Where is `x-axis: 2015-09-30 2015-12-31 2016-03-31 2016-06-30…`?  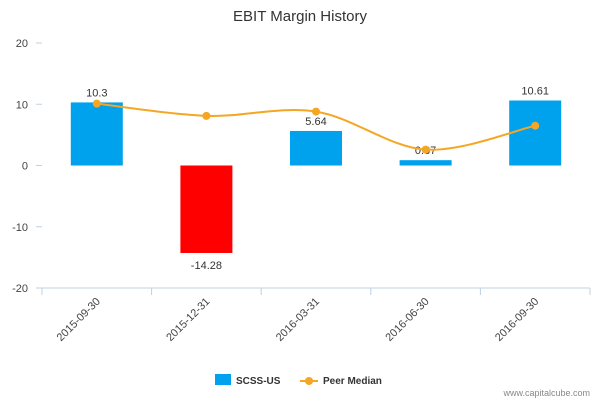
x-axis: 2015-09-30 2015-12-31 2016-03-31 2016-06-30… is located at coordinates (316, 315).